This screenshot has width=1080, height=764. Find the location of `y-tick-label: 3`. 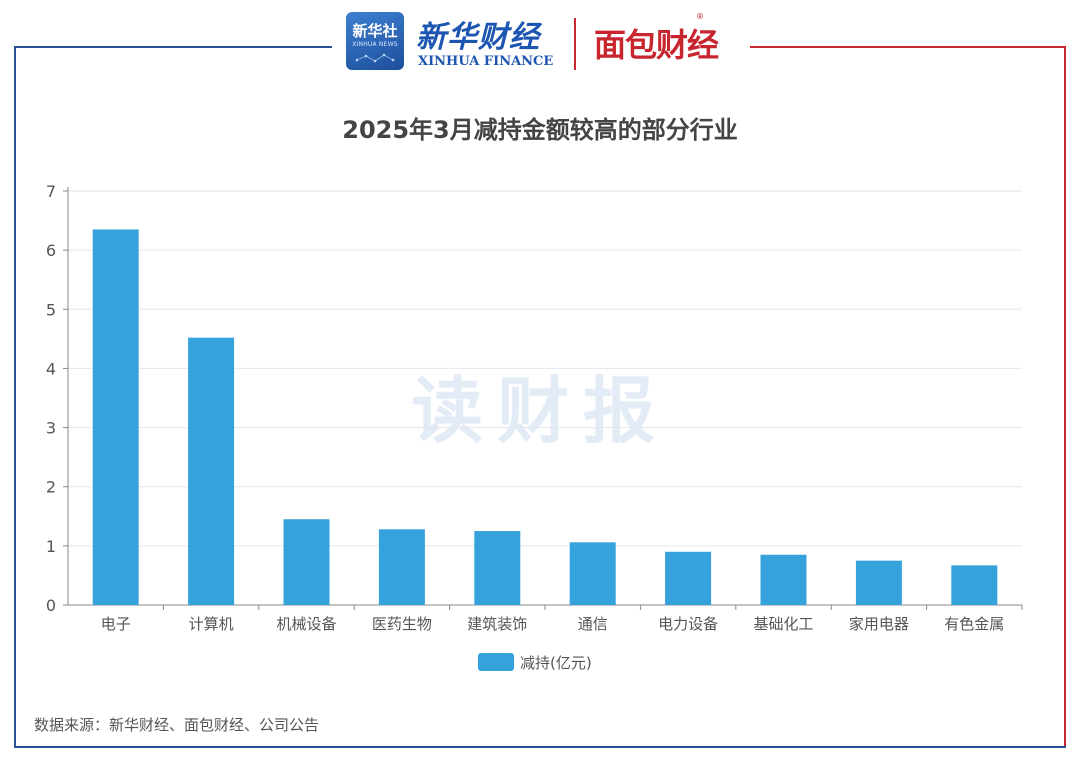

y-tick-label: 3 is located at coordinates (51, 428).